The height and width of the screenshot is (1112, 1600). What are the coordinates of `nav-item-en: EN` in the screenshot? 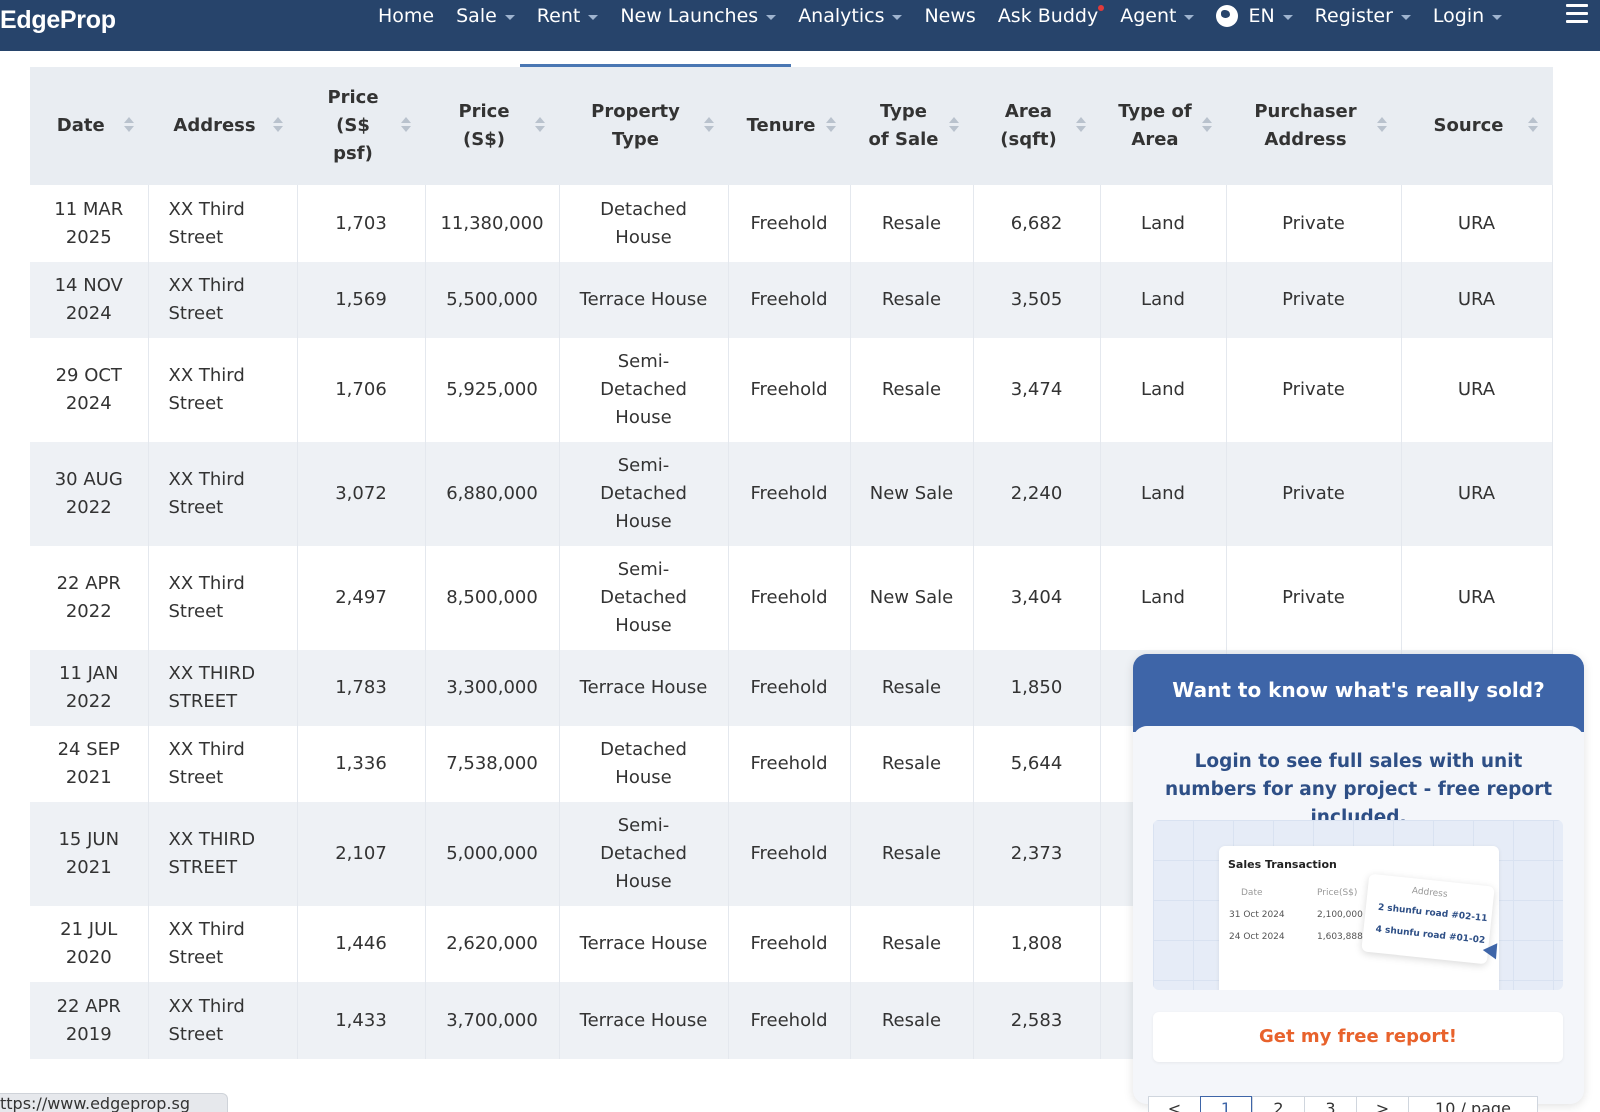 It's located at (1254, 16).